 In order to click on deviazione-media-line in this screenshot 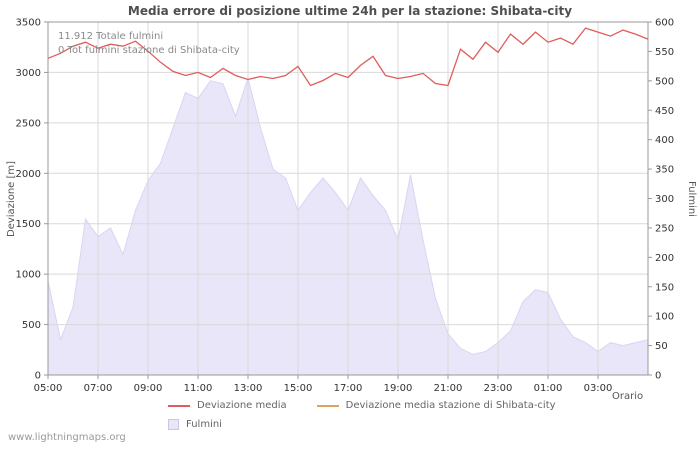, I will do `click(348, 57)`.